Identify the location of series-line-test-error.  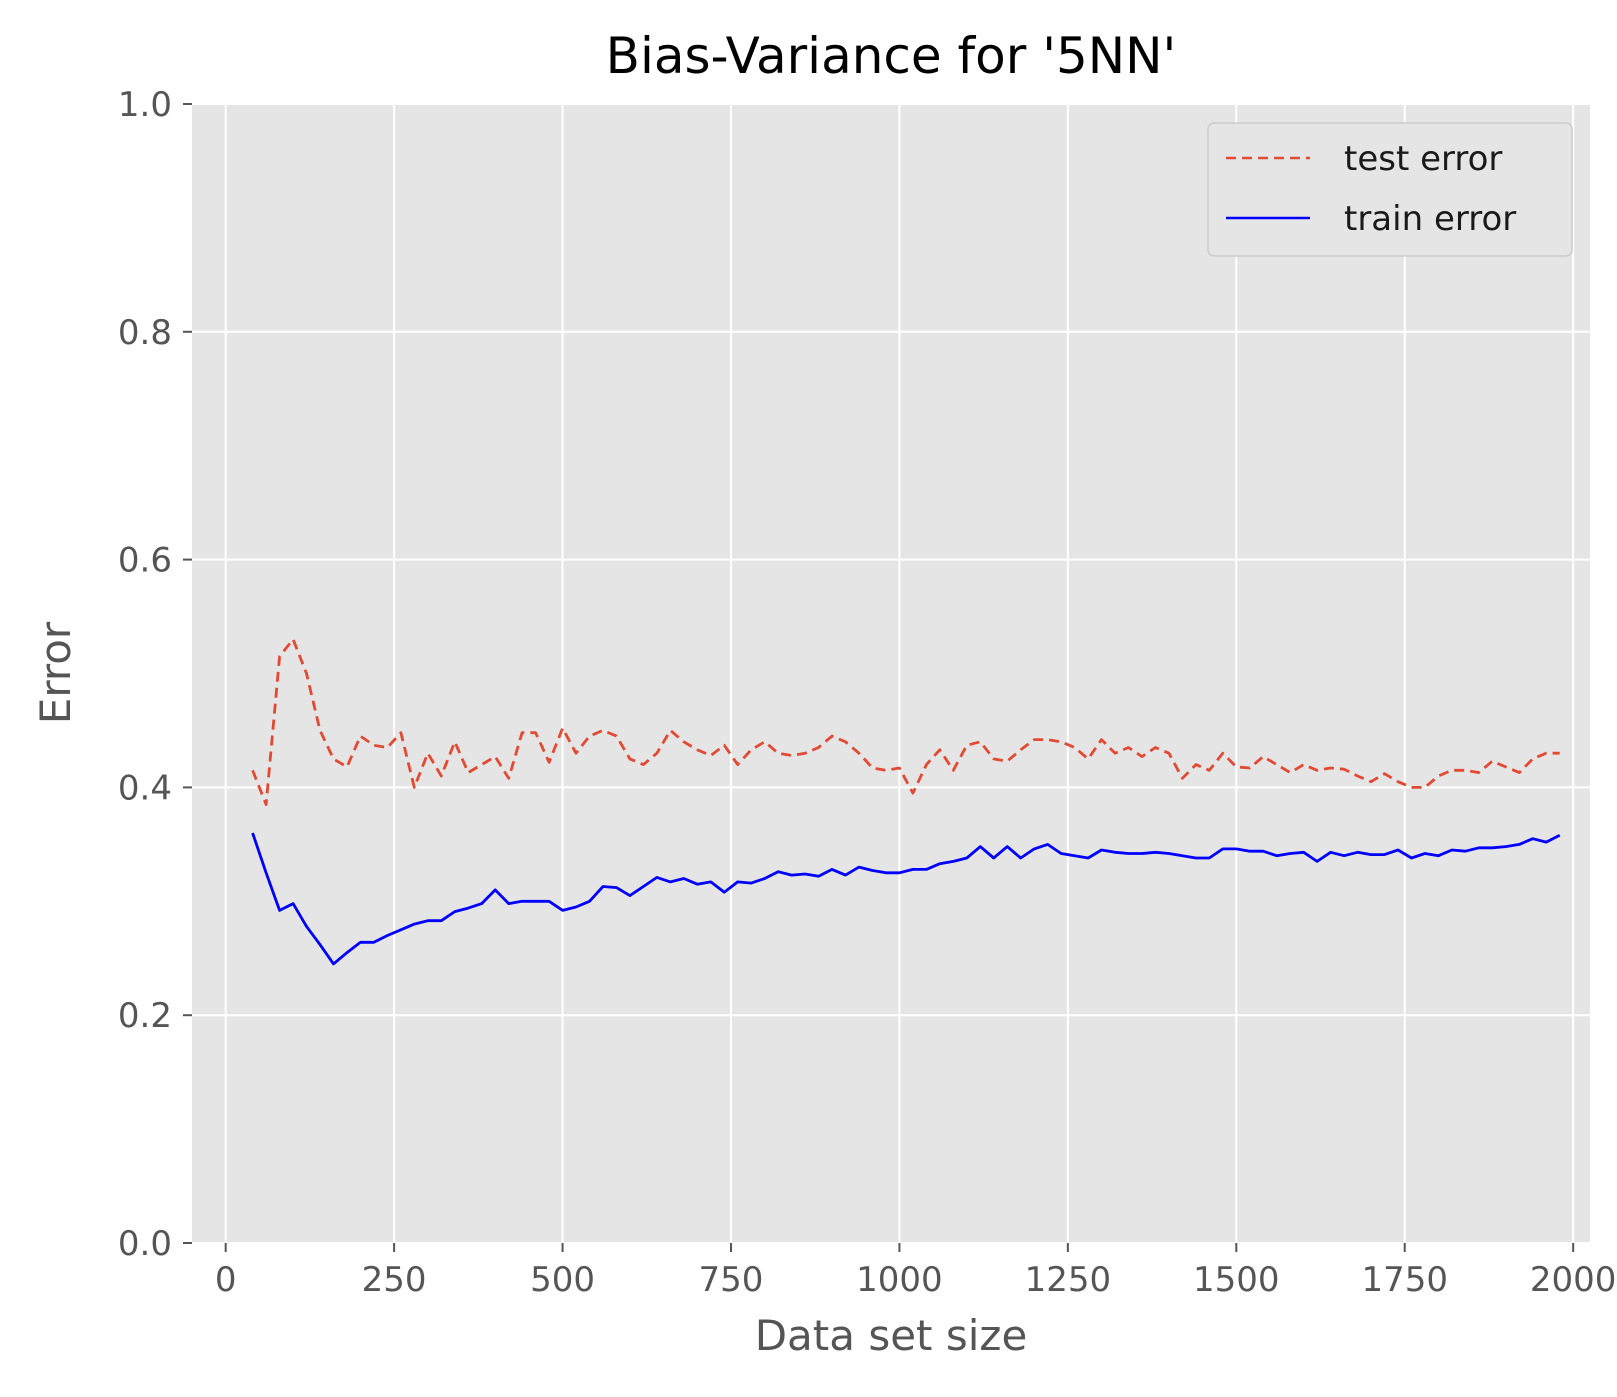
(905, 721).